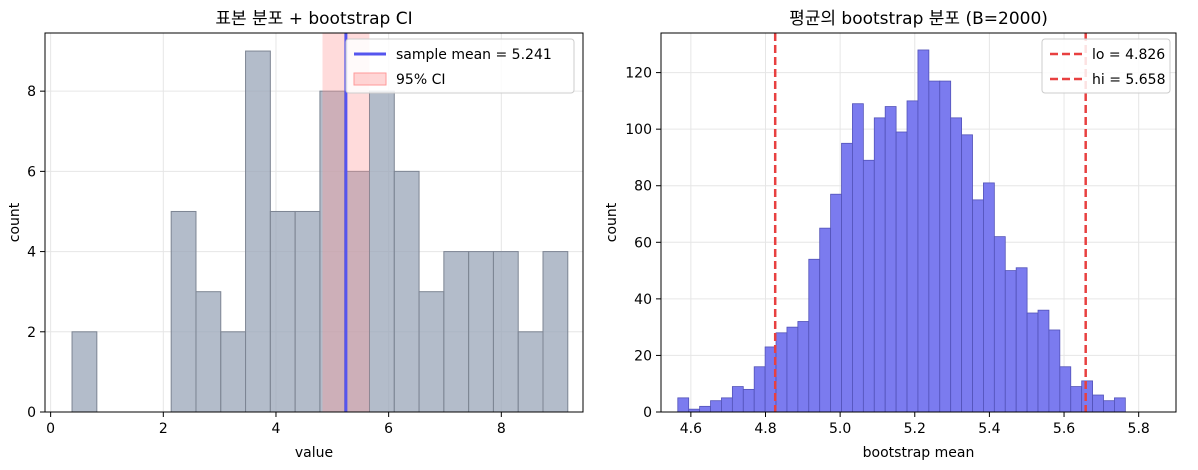 Image resolution: width=1198 pixels, height=470 pixels. Describe the element at coordinates (643, 187) in the screenshot. I see `y-tick-label: 80` at that location.